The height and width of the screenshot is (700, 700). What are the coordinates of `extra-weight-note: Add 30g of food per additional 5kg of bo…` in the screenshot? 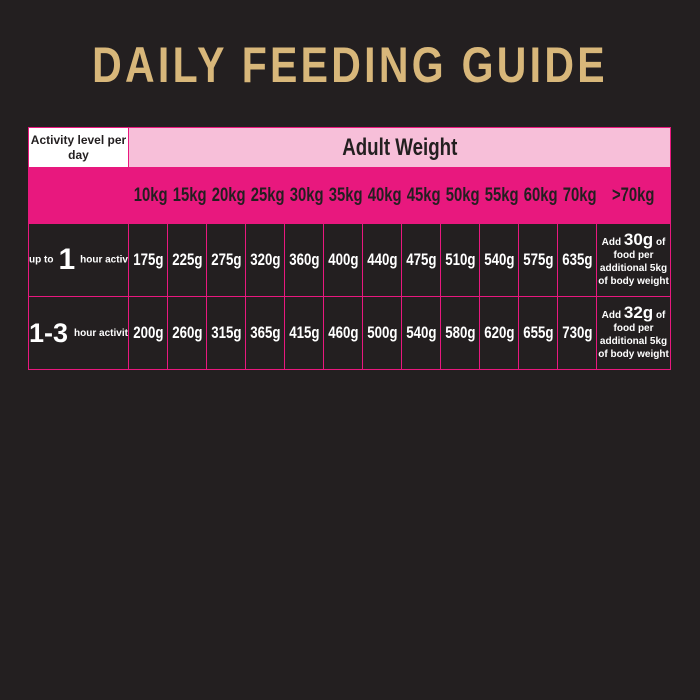 It's located at (633, 260).